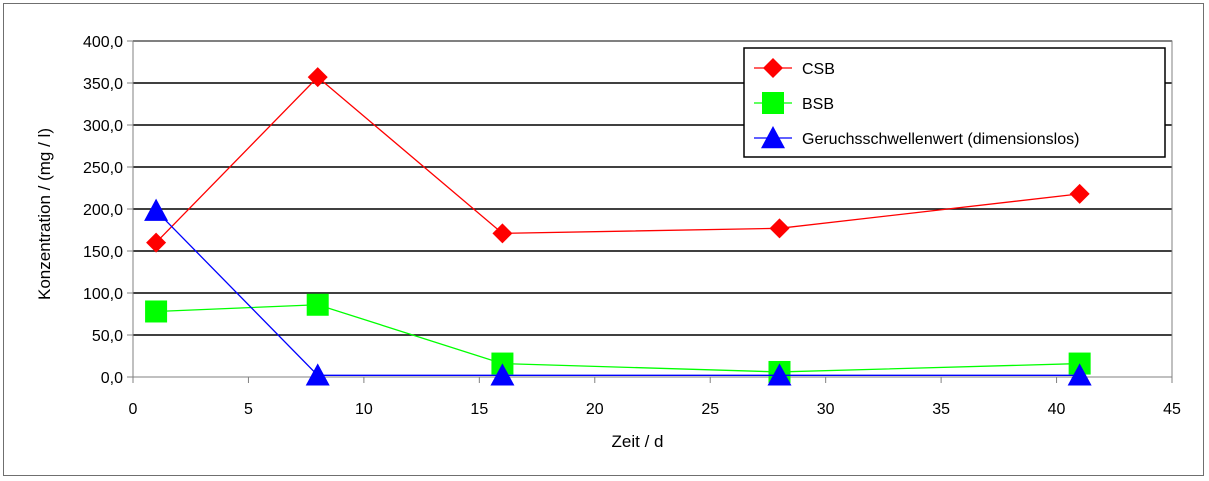  Describe the element at coordinates (479, 409) in the screenshot. I see `x-tick-label: 15` at that location.